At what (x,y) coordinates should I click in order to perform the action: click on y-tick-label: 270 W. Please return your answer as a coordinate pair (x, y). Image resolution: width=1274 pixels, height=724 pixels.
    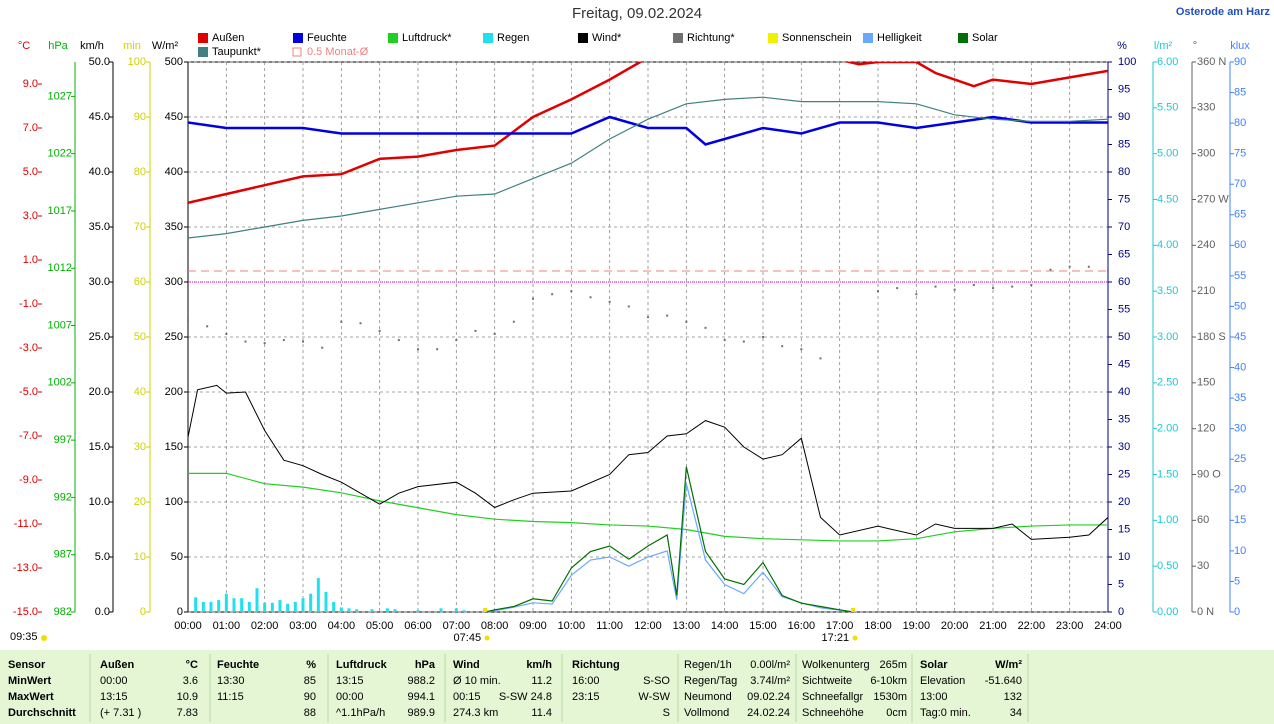
    Looking at the image, I should click on (1213, 199).